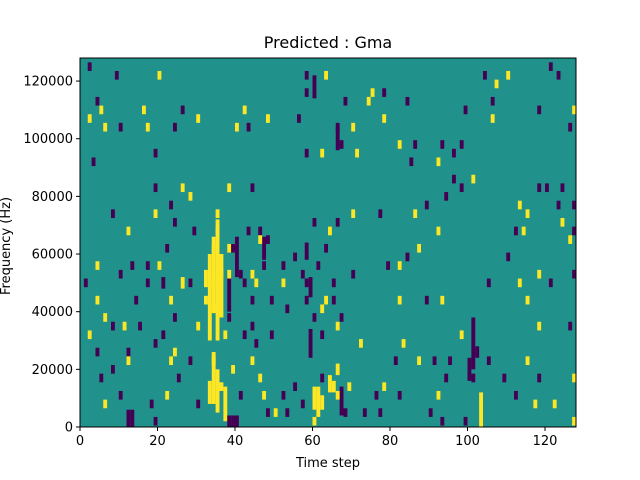  What do you see at coordinates (328, 42) in the screenshot?
I see `chart-title: Predicted : Gma` at bounding box center [328, 42].